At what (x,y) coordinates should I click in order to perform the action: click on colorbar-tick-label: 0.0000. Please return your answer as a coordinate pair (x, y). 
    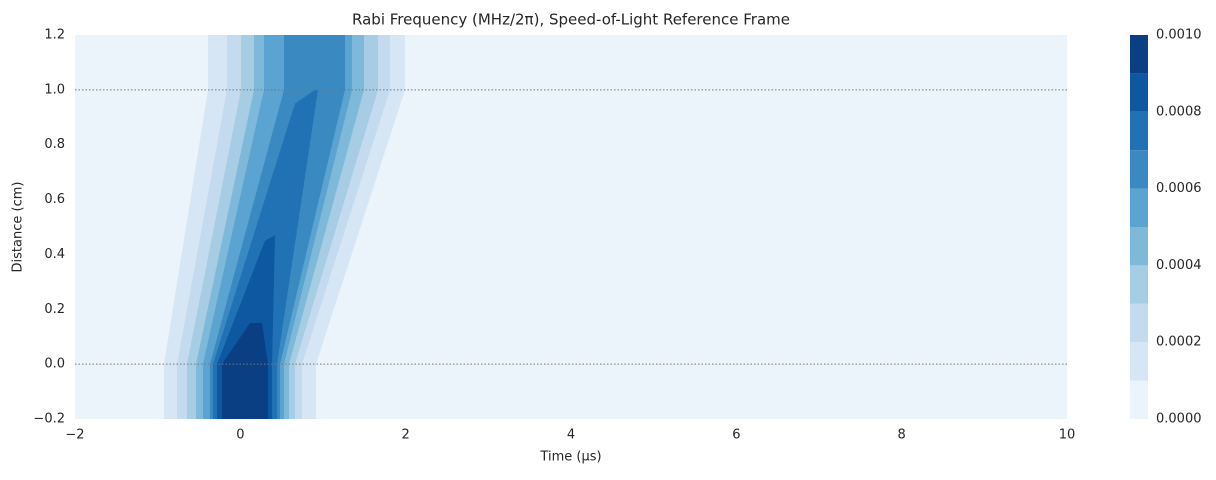
    Looking at the image, I should click on (1179, 419).